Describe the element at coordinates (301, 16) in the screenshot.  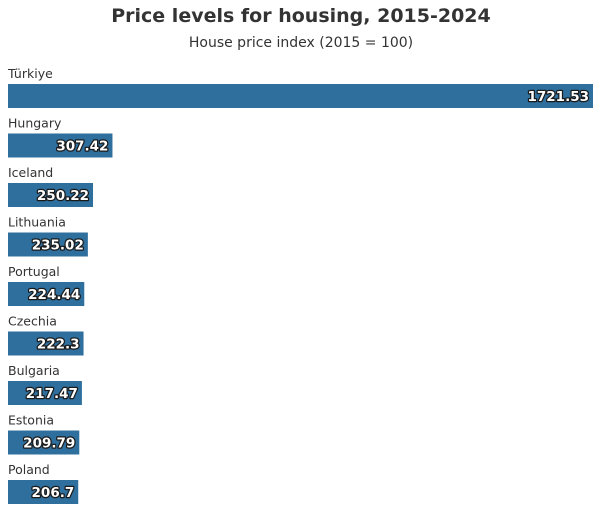
I see `chart-title: Price levels for housing, 2015-2024` at that location.